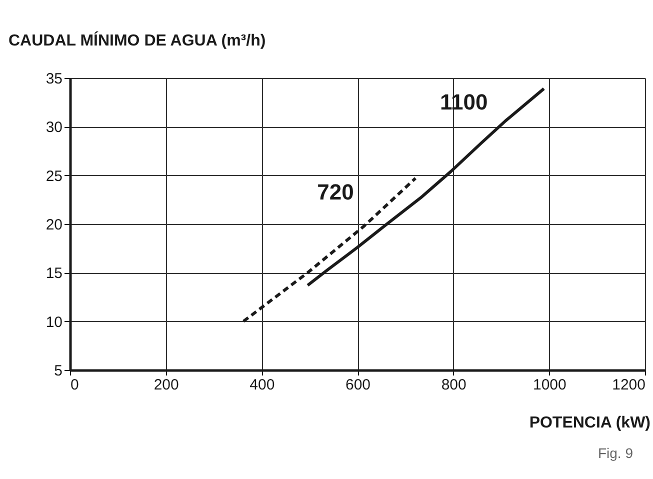  What do you see at coordinates (329, 249) in the screenshot?
I see `line-series` at bounding box center [329, 249].